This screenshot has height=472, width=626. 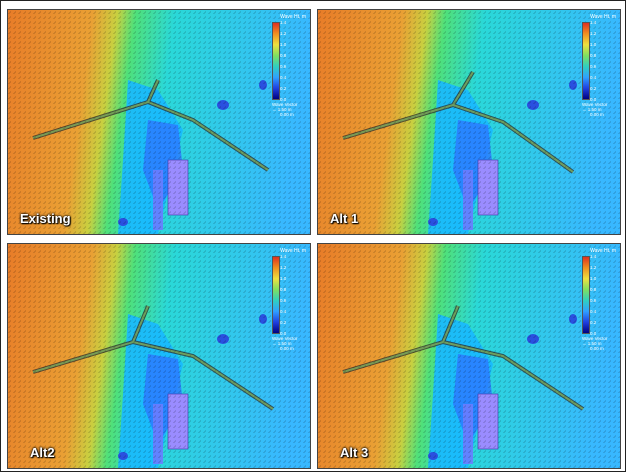 I want to click on panel-label: Existing, so click(x=45, y=218).